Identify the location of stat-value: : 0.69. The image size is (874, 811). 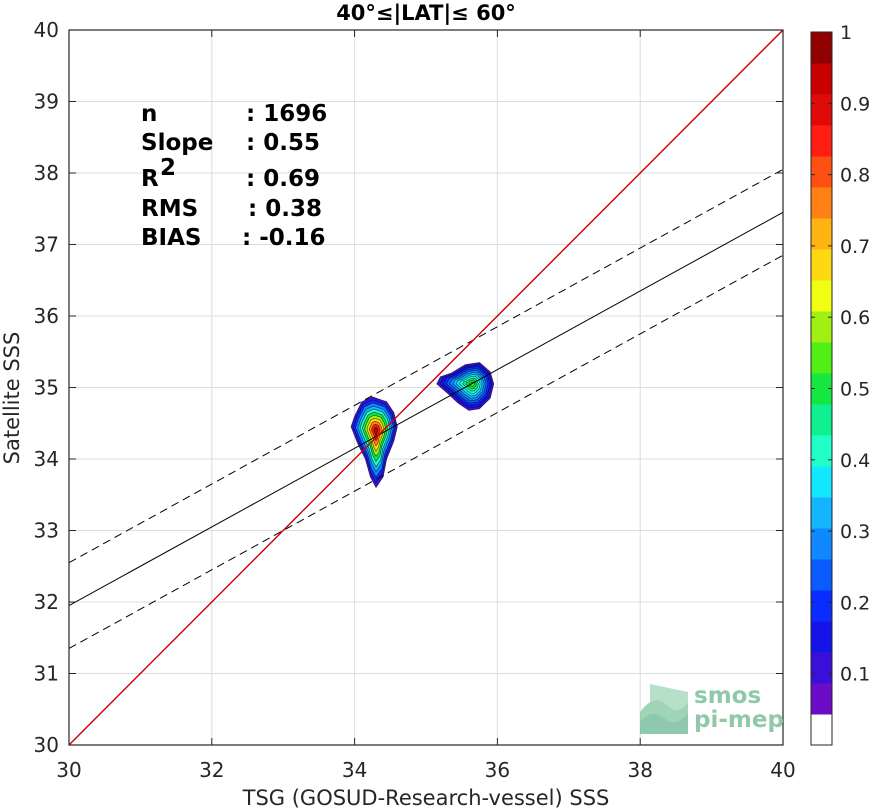
(283, 179).